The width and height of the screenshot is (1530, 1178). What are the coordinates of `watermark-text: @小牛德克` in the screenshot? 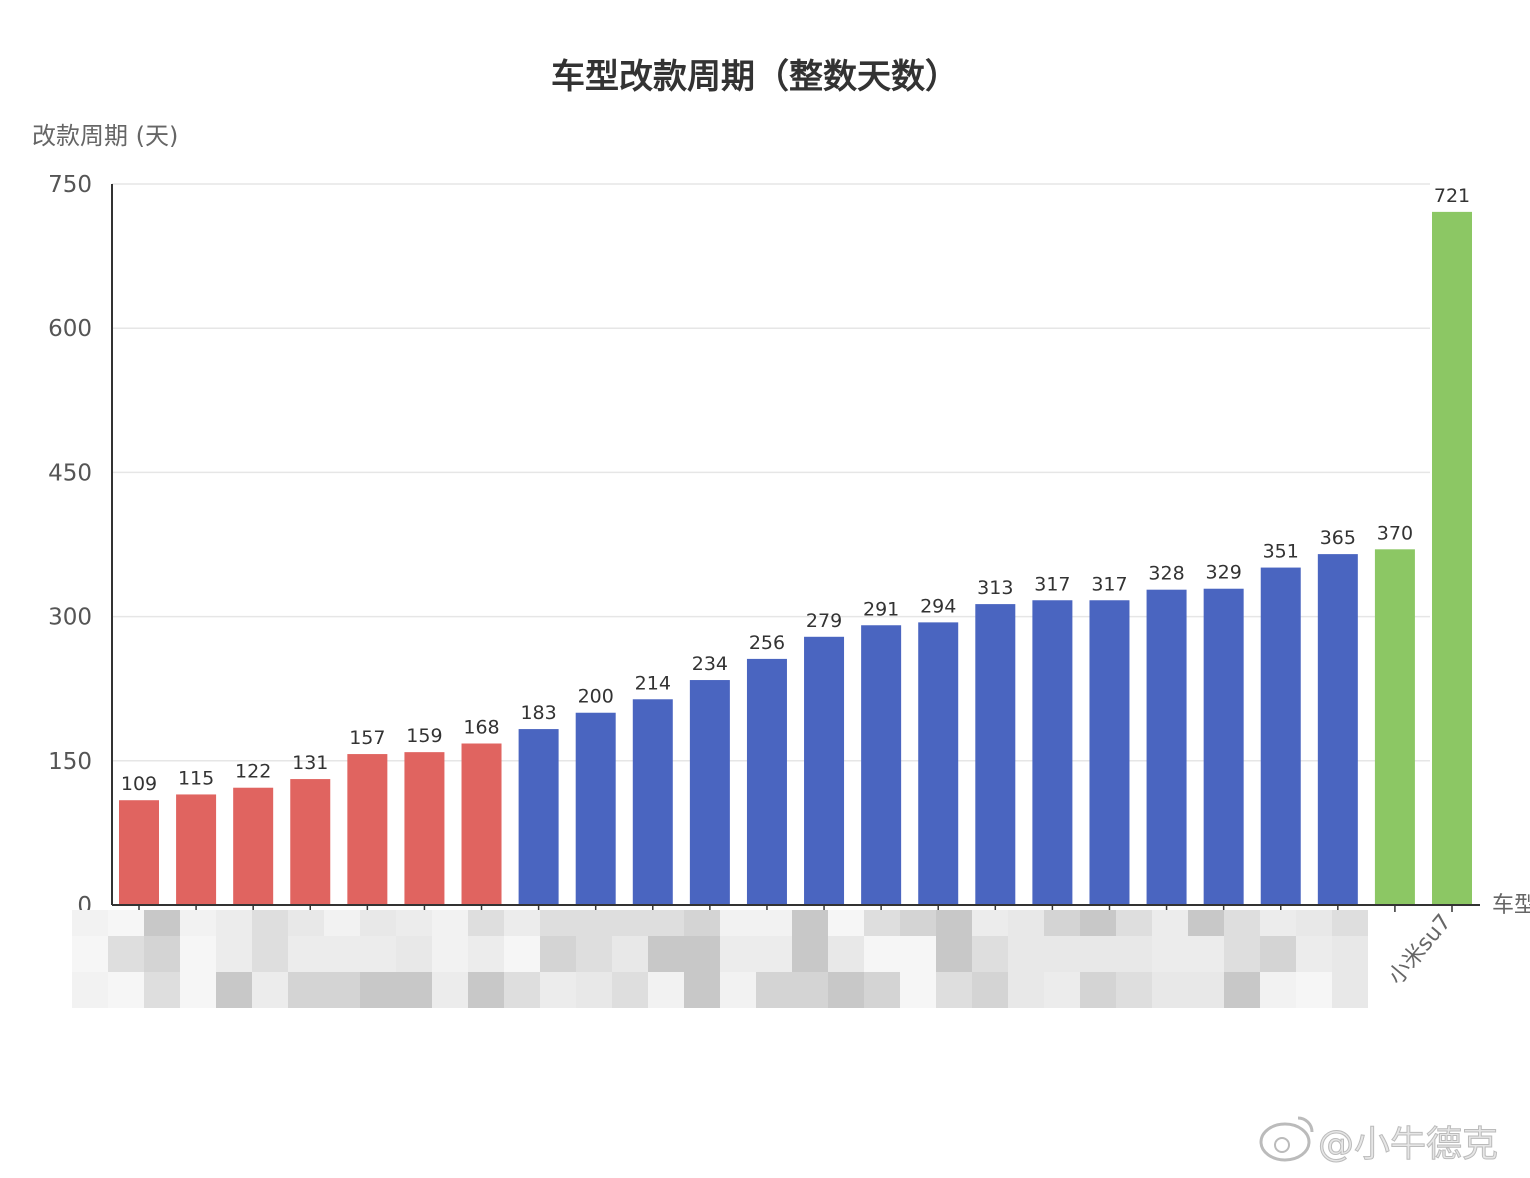 It's located at (1408, 1144).